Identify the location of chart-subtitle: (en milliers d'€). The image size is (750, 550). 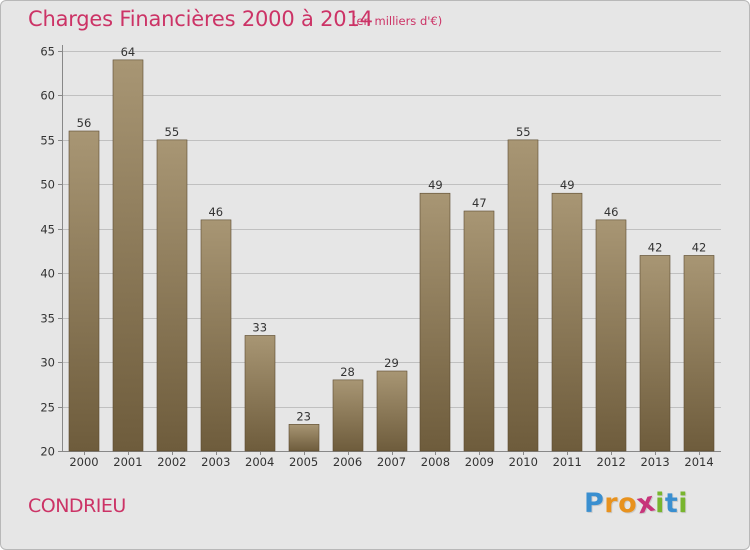
(397, 21).